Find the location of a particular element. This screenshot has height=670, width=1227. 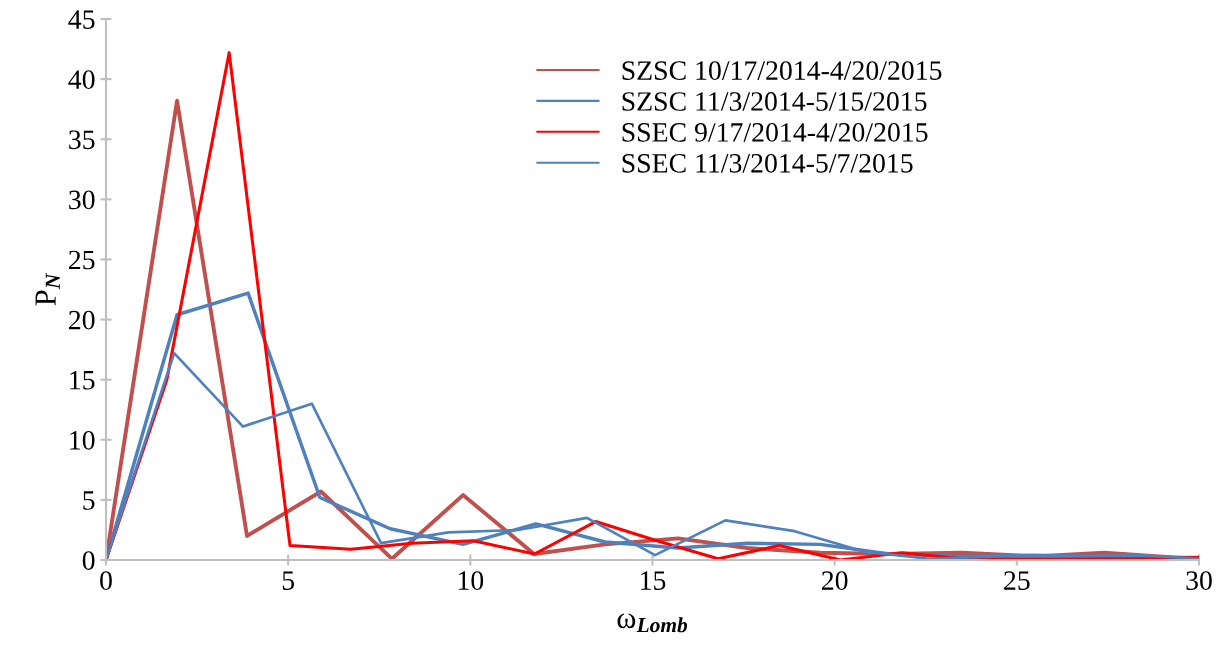

legend-label: SSEC 11/3/2014-5/7/2015 is located at coordinates (767, 163).